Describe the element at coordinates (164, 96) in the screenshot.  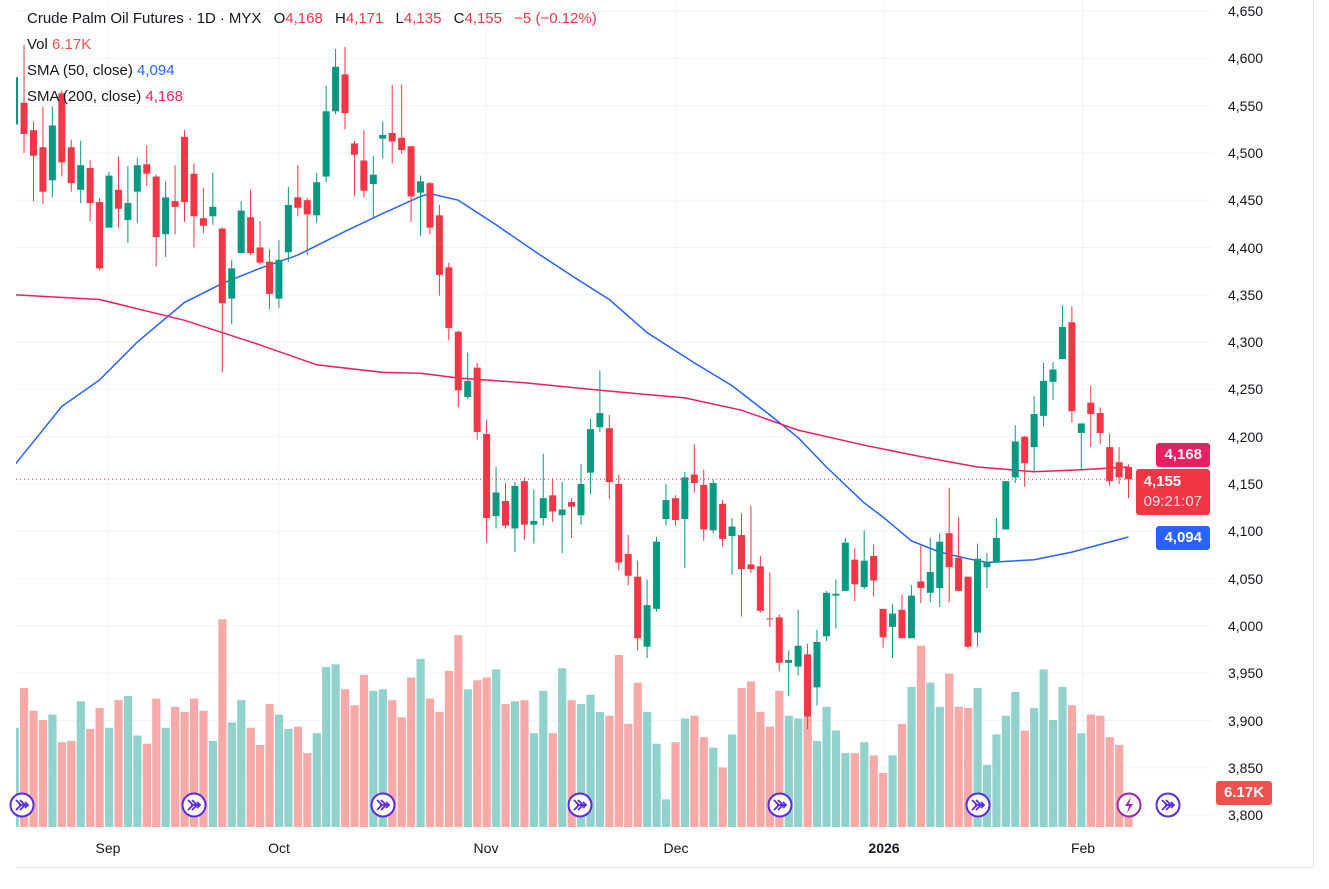
I see `sma200-value: 4,168` at that location.